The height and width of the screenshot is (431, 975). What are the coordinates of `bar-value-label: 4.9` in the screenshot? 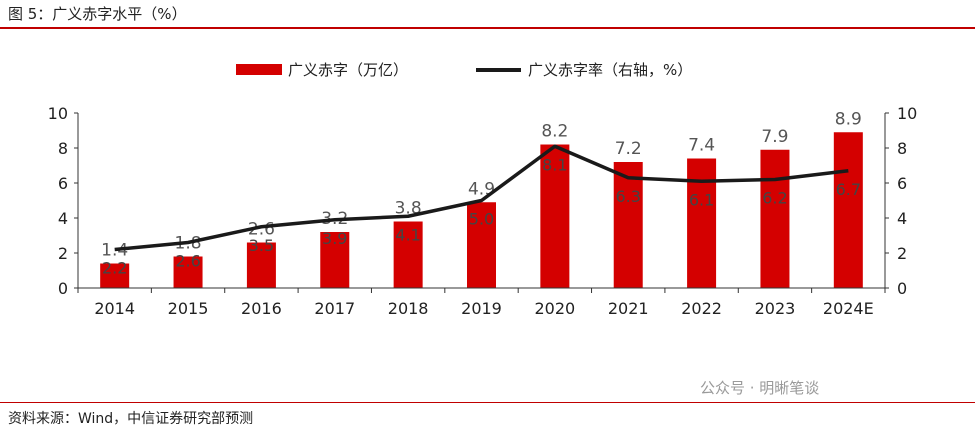 It's located at (481, 189).